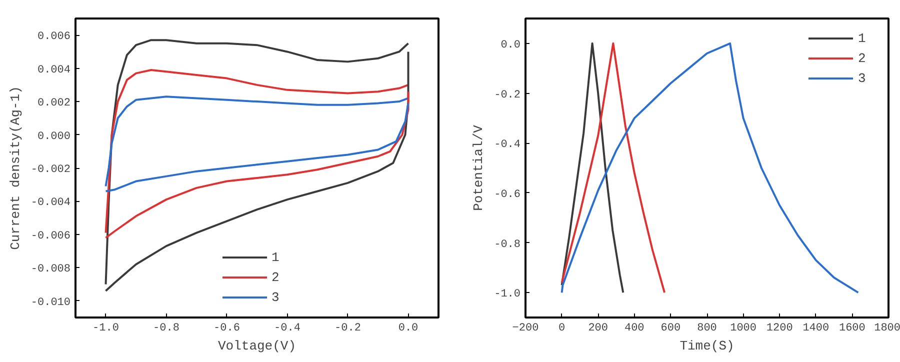  What do you see at coordinates (507, 145) in the screenshot?
I see `y-tick-label: -0.4` at bounding box center [507, 145].